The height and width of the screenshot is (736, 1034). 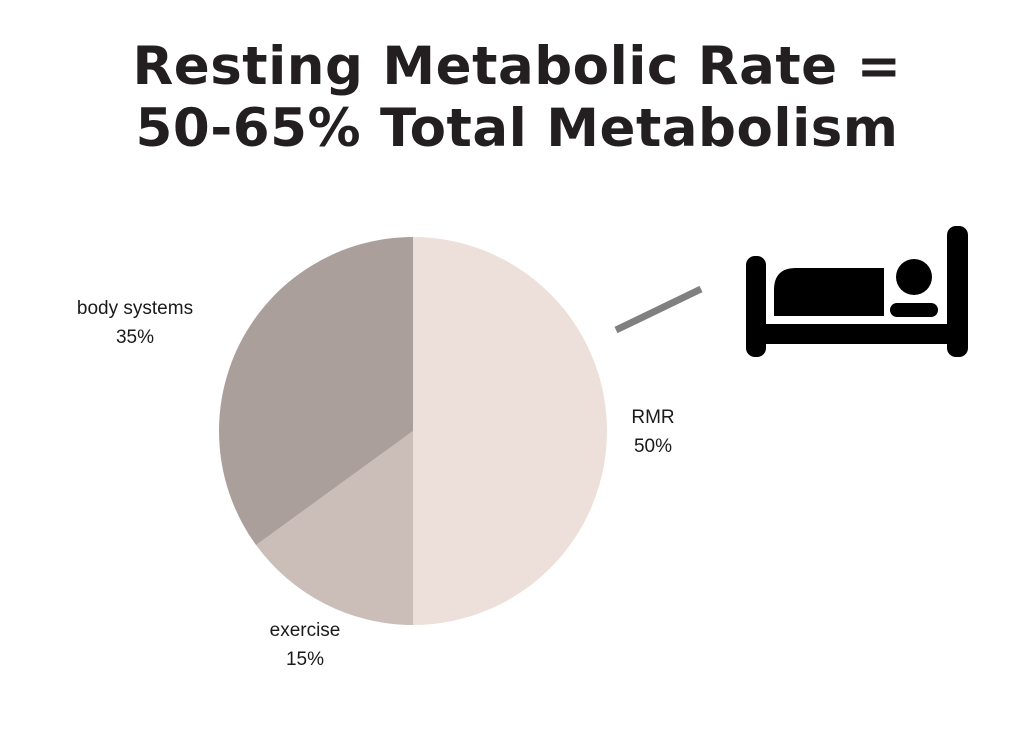 I want to click on chart-title-line-1: Resting Metabolic Rate =, so click(x=517, y=66).